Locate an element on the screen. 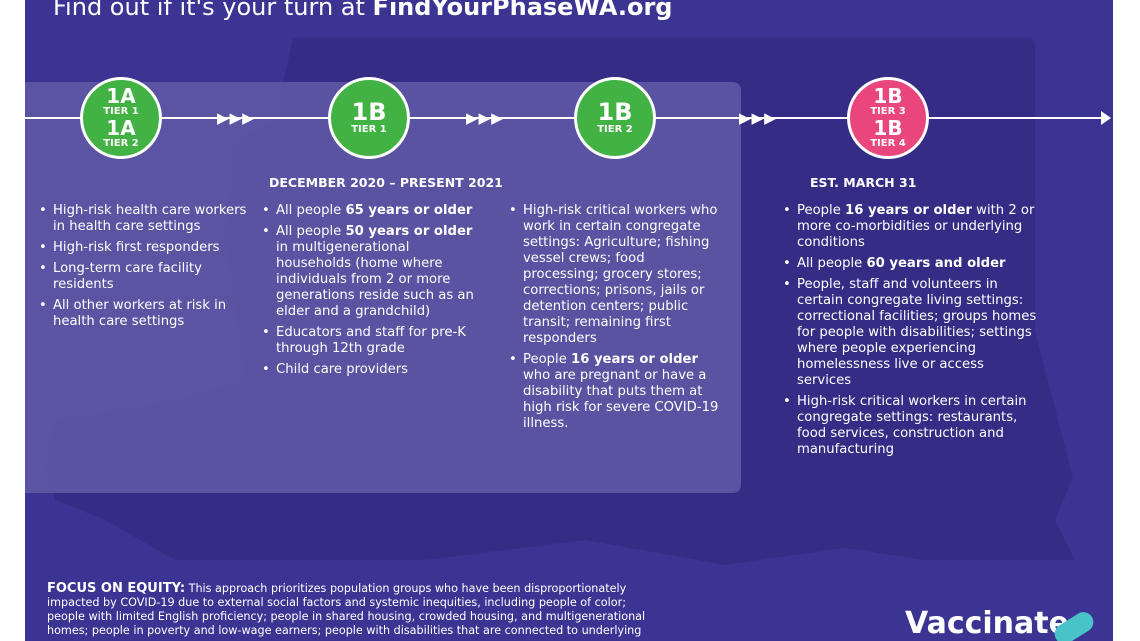 The image size is (1140, 641). eligibility-item: All people 60 years and older is located at coordinates (910, 264).